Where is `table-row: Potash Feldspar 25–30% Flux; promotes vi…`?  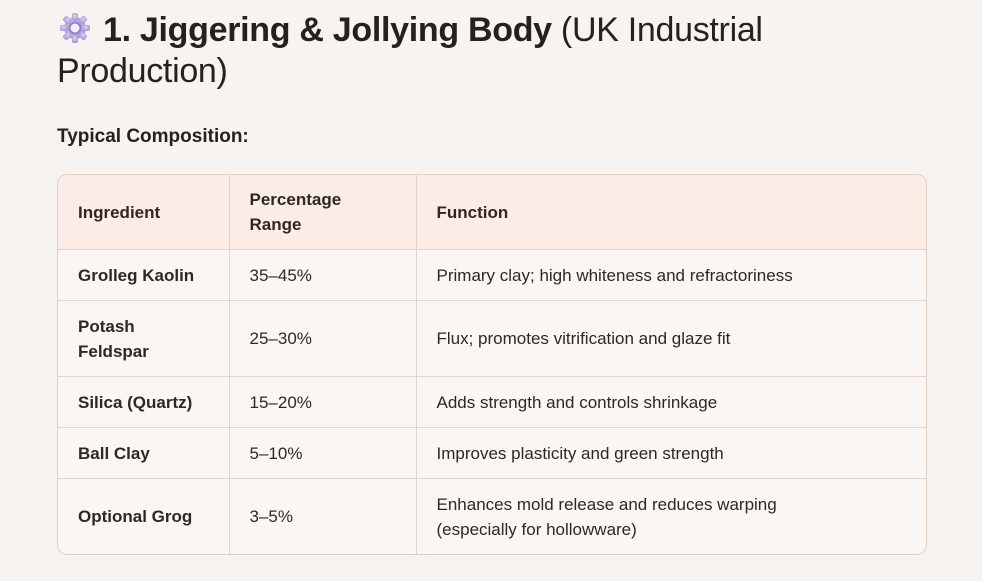 table-row: Potash Feldspar 25–30% Flux; promotes vi… is located at coordinates (492, 338).